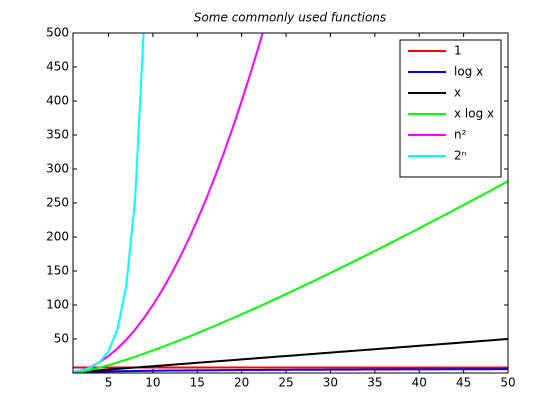 The height and width of the screenshot is (420, 560). Describe the element at coordinates (374, 383) in the screenshot. I see `x-tick-label: 35` at that location.